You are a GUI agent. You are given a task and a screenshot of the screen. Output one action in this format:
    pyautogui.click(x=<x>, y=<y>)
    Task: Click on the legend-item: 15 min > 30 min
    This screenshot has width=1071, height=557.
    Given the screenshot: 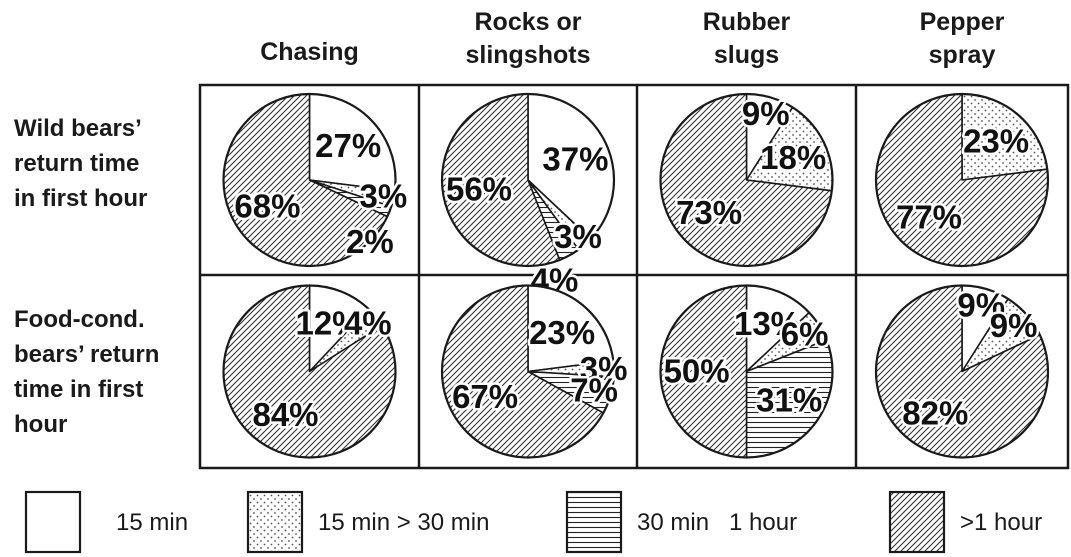 What is the action you would take?
    pyautogui.click(x=367, y=522)
    